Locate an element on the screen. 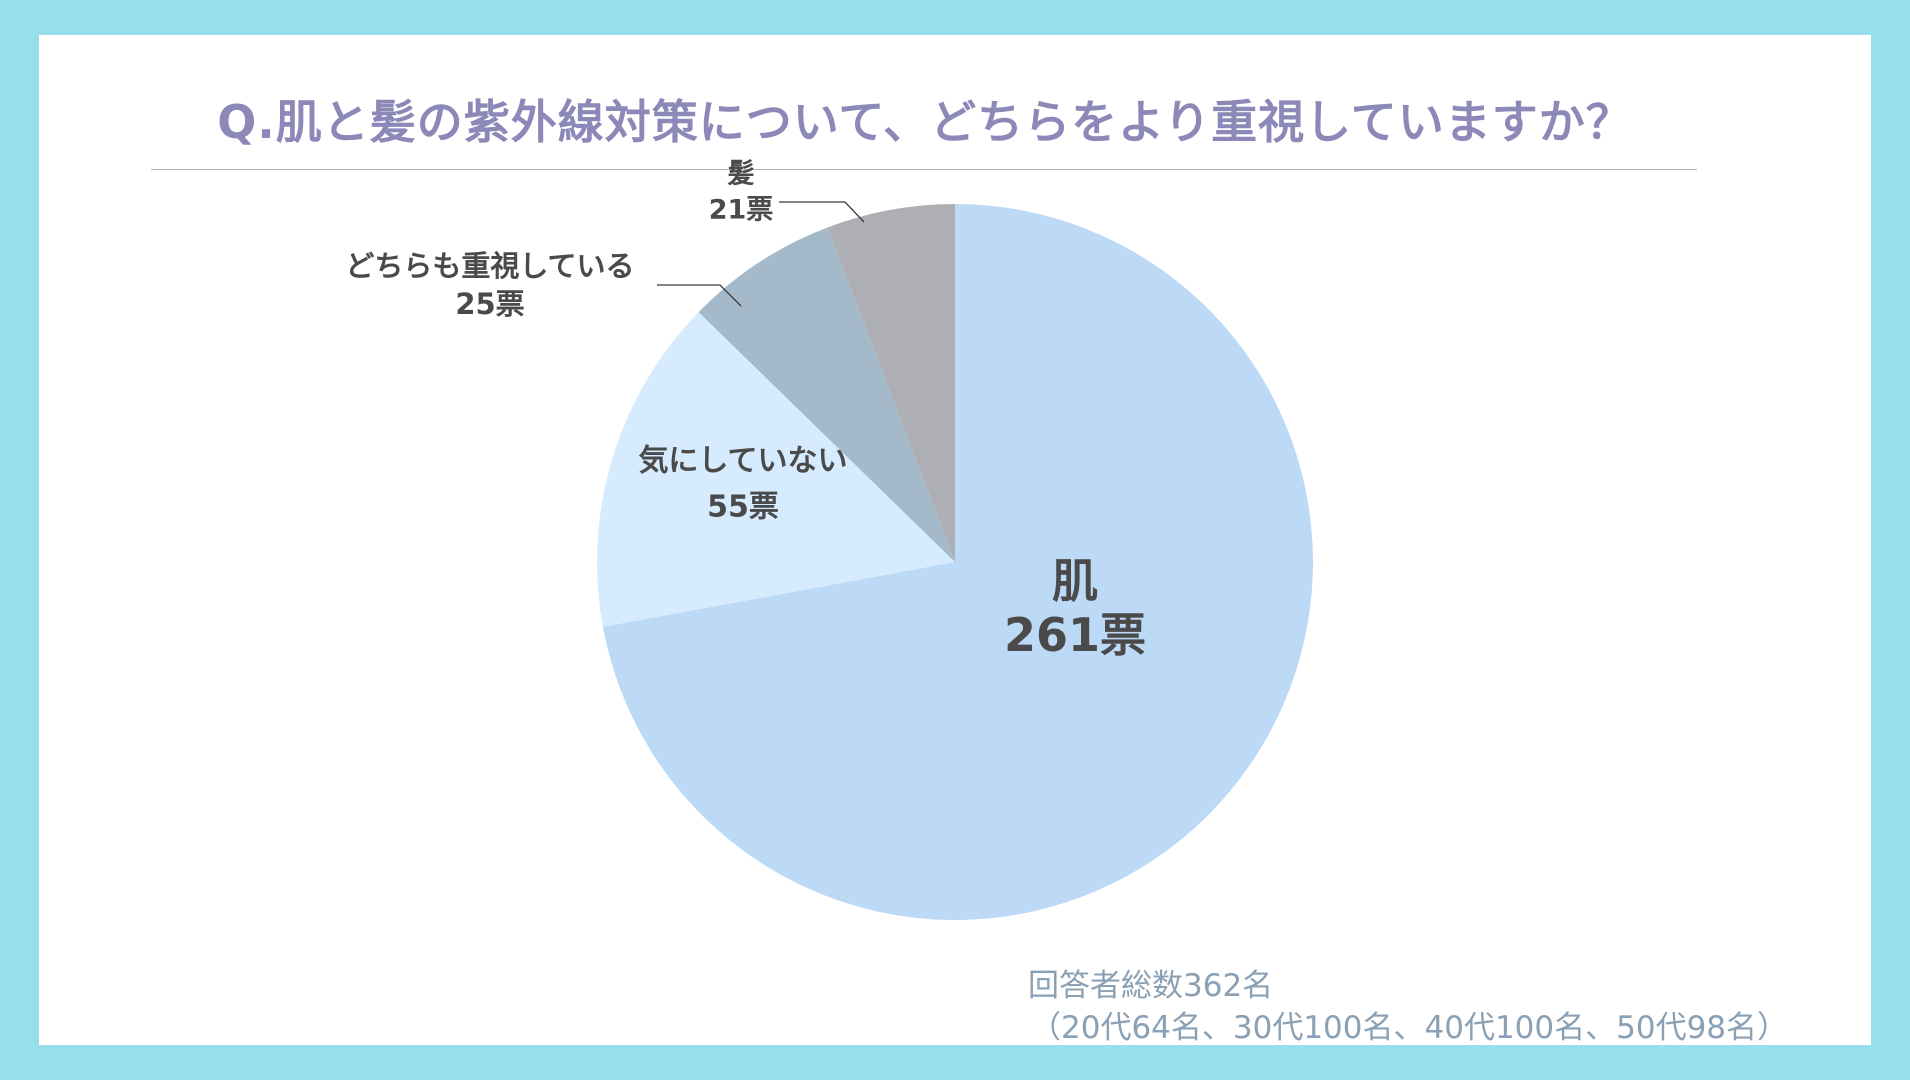 The height and width of the screenshot is (1080, 1910). title-divider is located at coordinates (924, 169).